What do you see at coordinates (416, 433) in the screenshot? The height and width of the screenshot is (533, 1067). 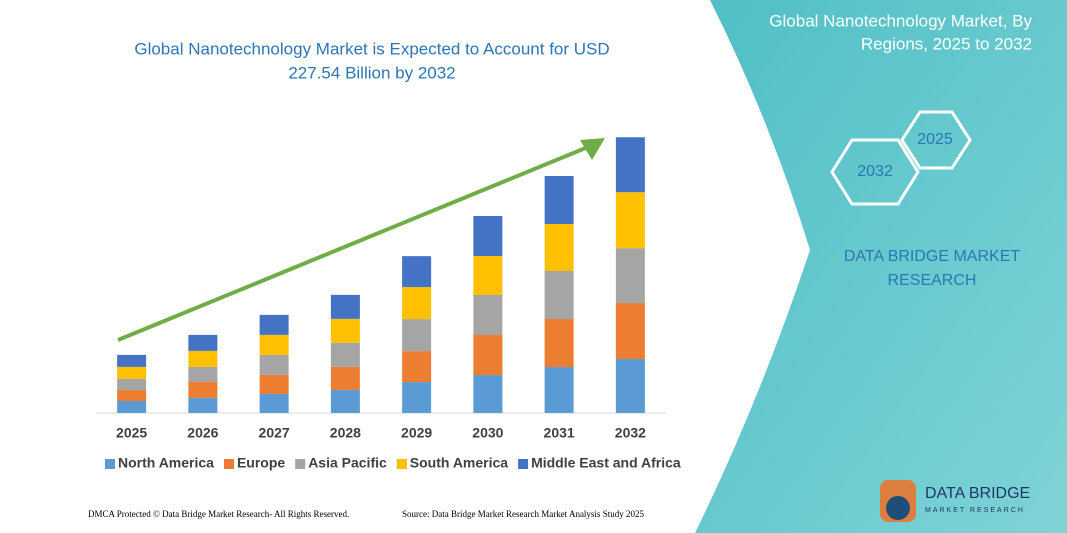 I see `x-tick-label: 2029` at bounding box center [416, 433].